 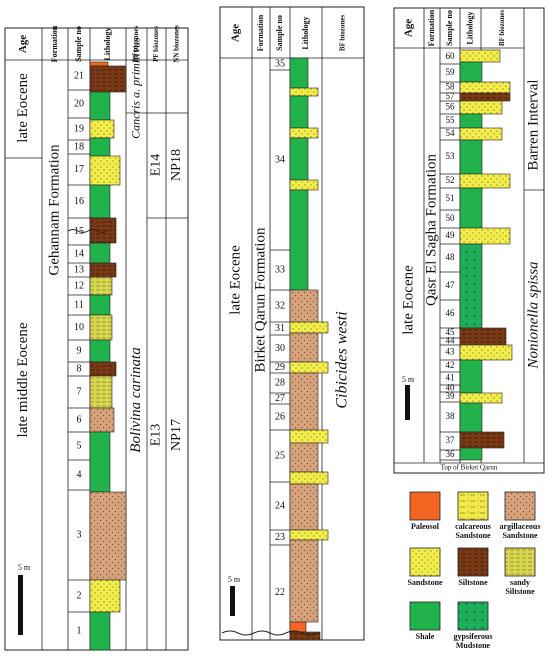 What do you see at coordinates (450, 365) in the screenshot?
I see `sample-number: 42` at bounding box center [450, 365].